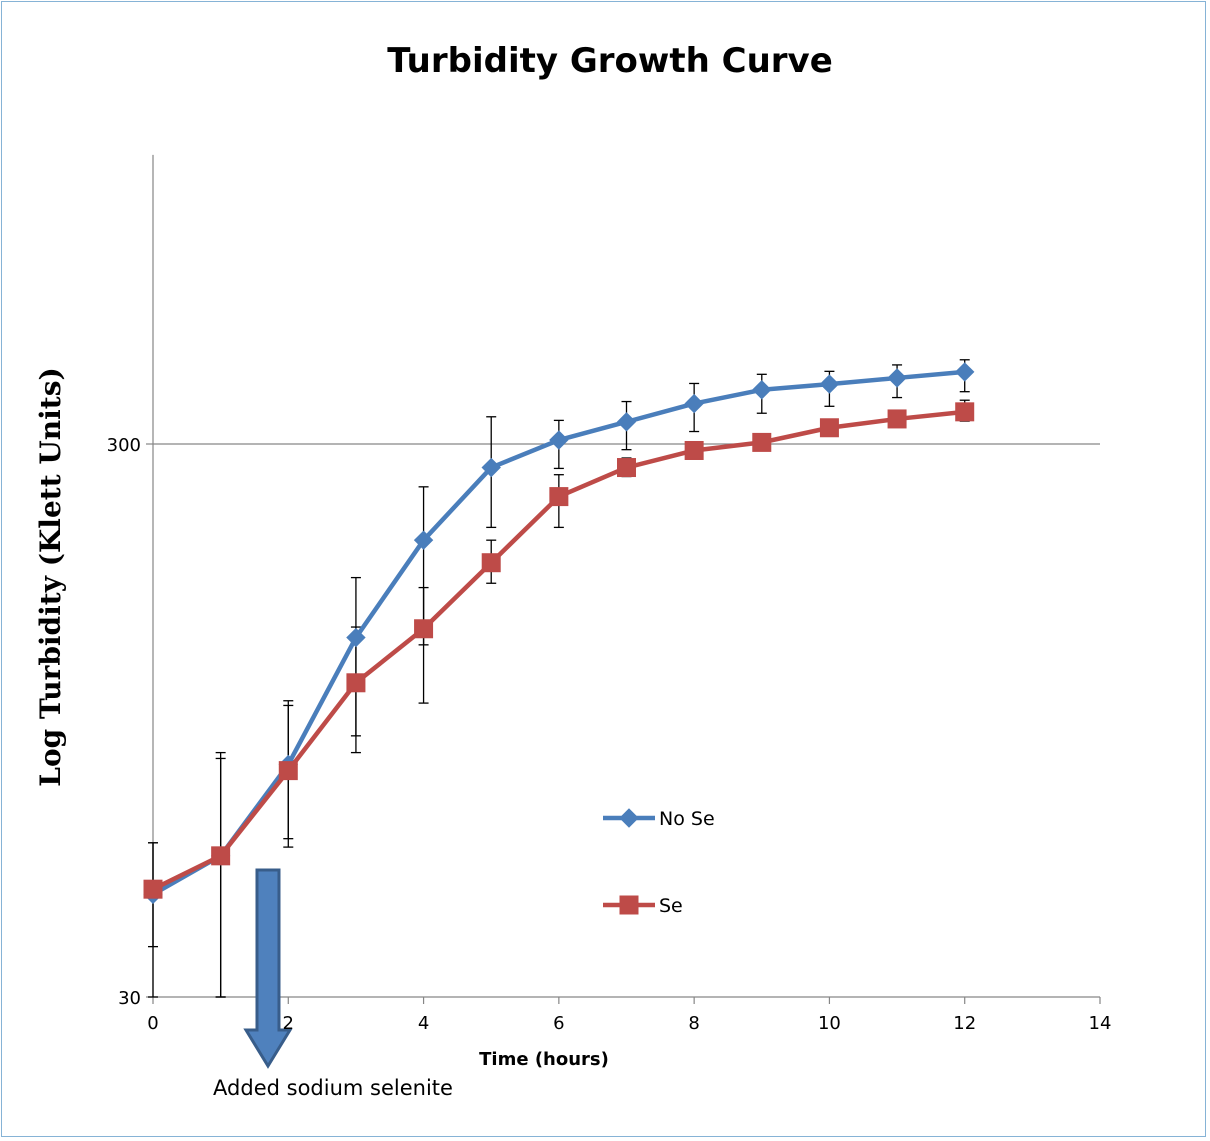 This screenshot has height=1141, width=1210. I want to click on legend: No Se Se, so click(659, 862).